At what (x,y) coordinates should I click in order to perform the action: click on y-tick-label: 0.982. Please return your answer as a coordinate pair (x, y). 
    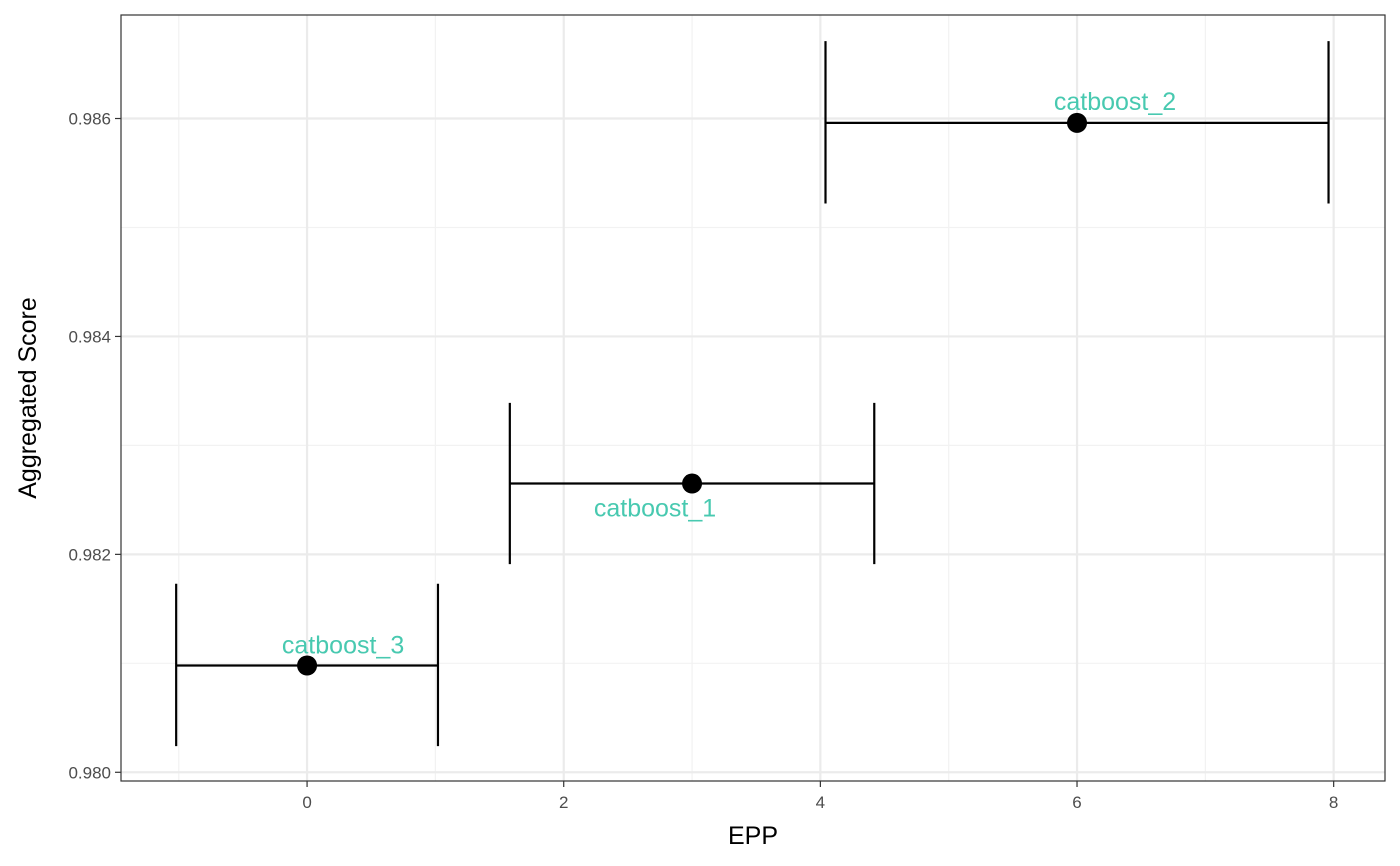
    Looking at the image, I should click on (89, 554).